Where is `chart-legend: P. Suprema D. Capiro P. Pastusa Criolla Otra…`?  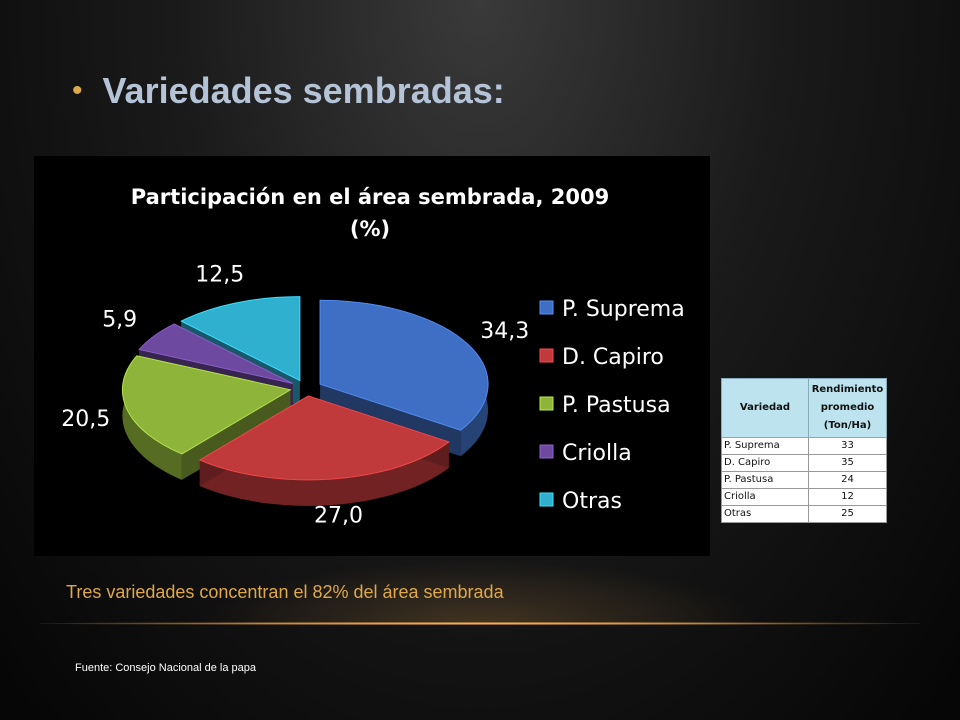
chart-legend: P. Suprema D. Capiro P. Pastusa Criolla Otra… is located at coordinates (612, 405).